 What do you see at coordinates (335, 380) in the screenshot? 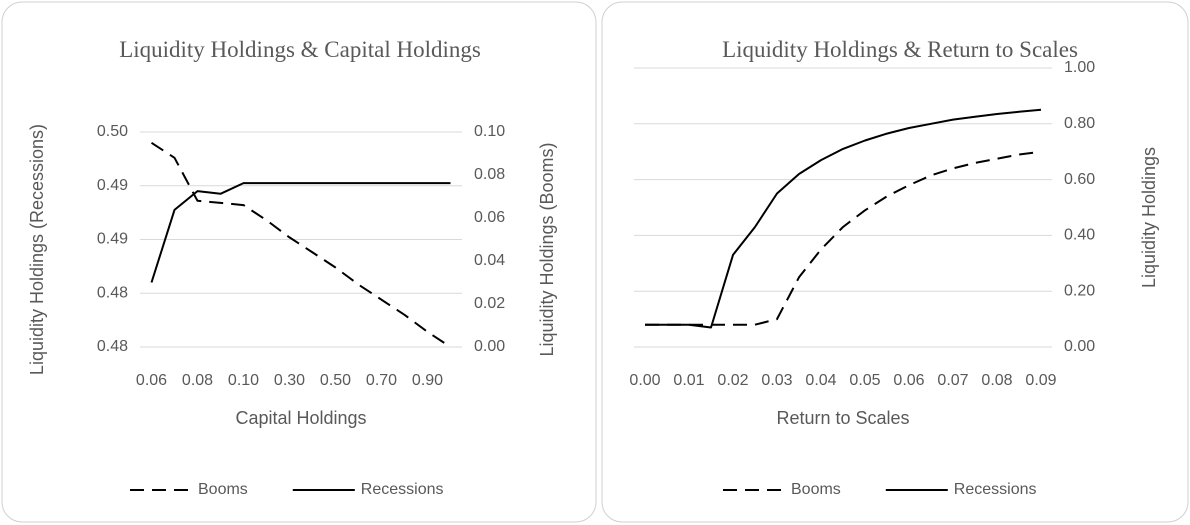
I see `x-tick-label: 0.50` at bounding box center [335, 380].